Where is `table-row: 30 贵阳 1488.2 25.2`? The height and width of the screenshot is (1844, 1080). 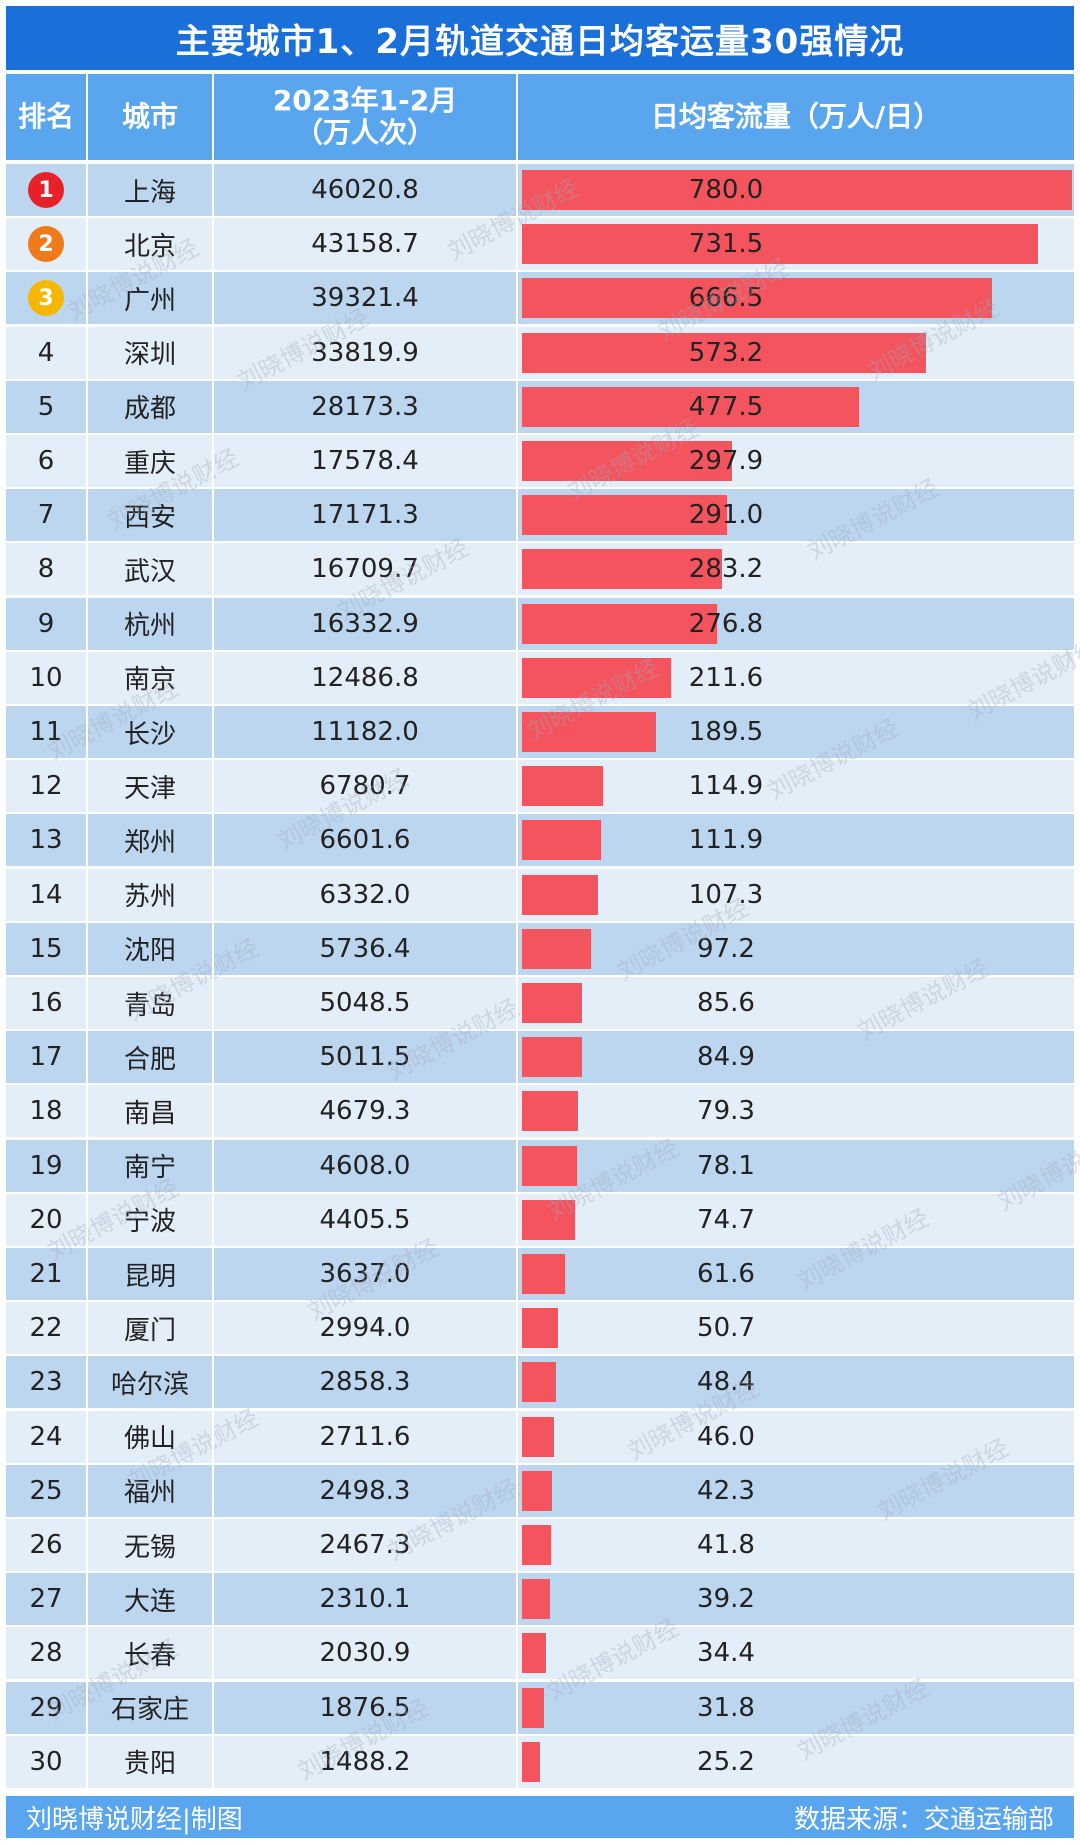
table-row: 30 贵阳 1488.2 25.2 is located at coordinates (540, 1761).